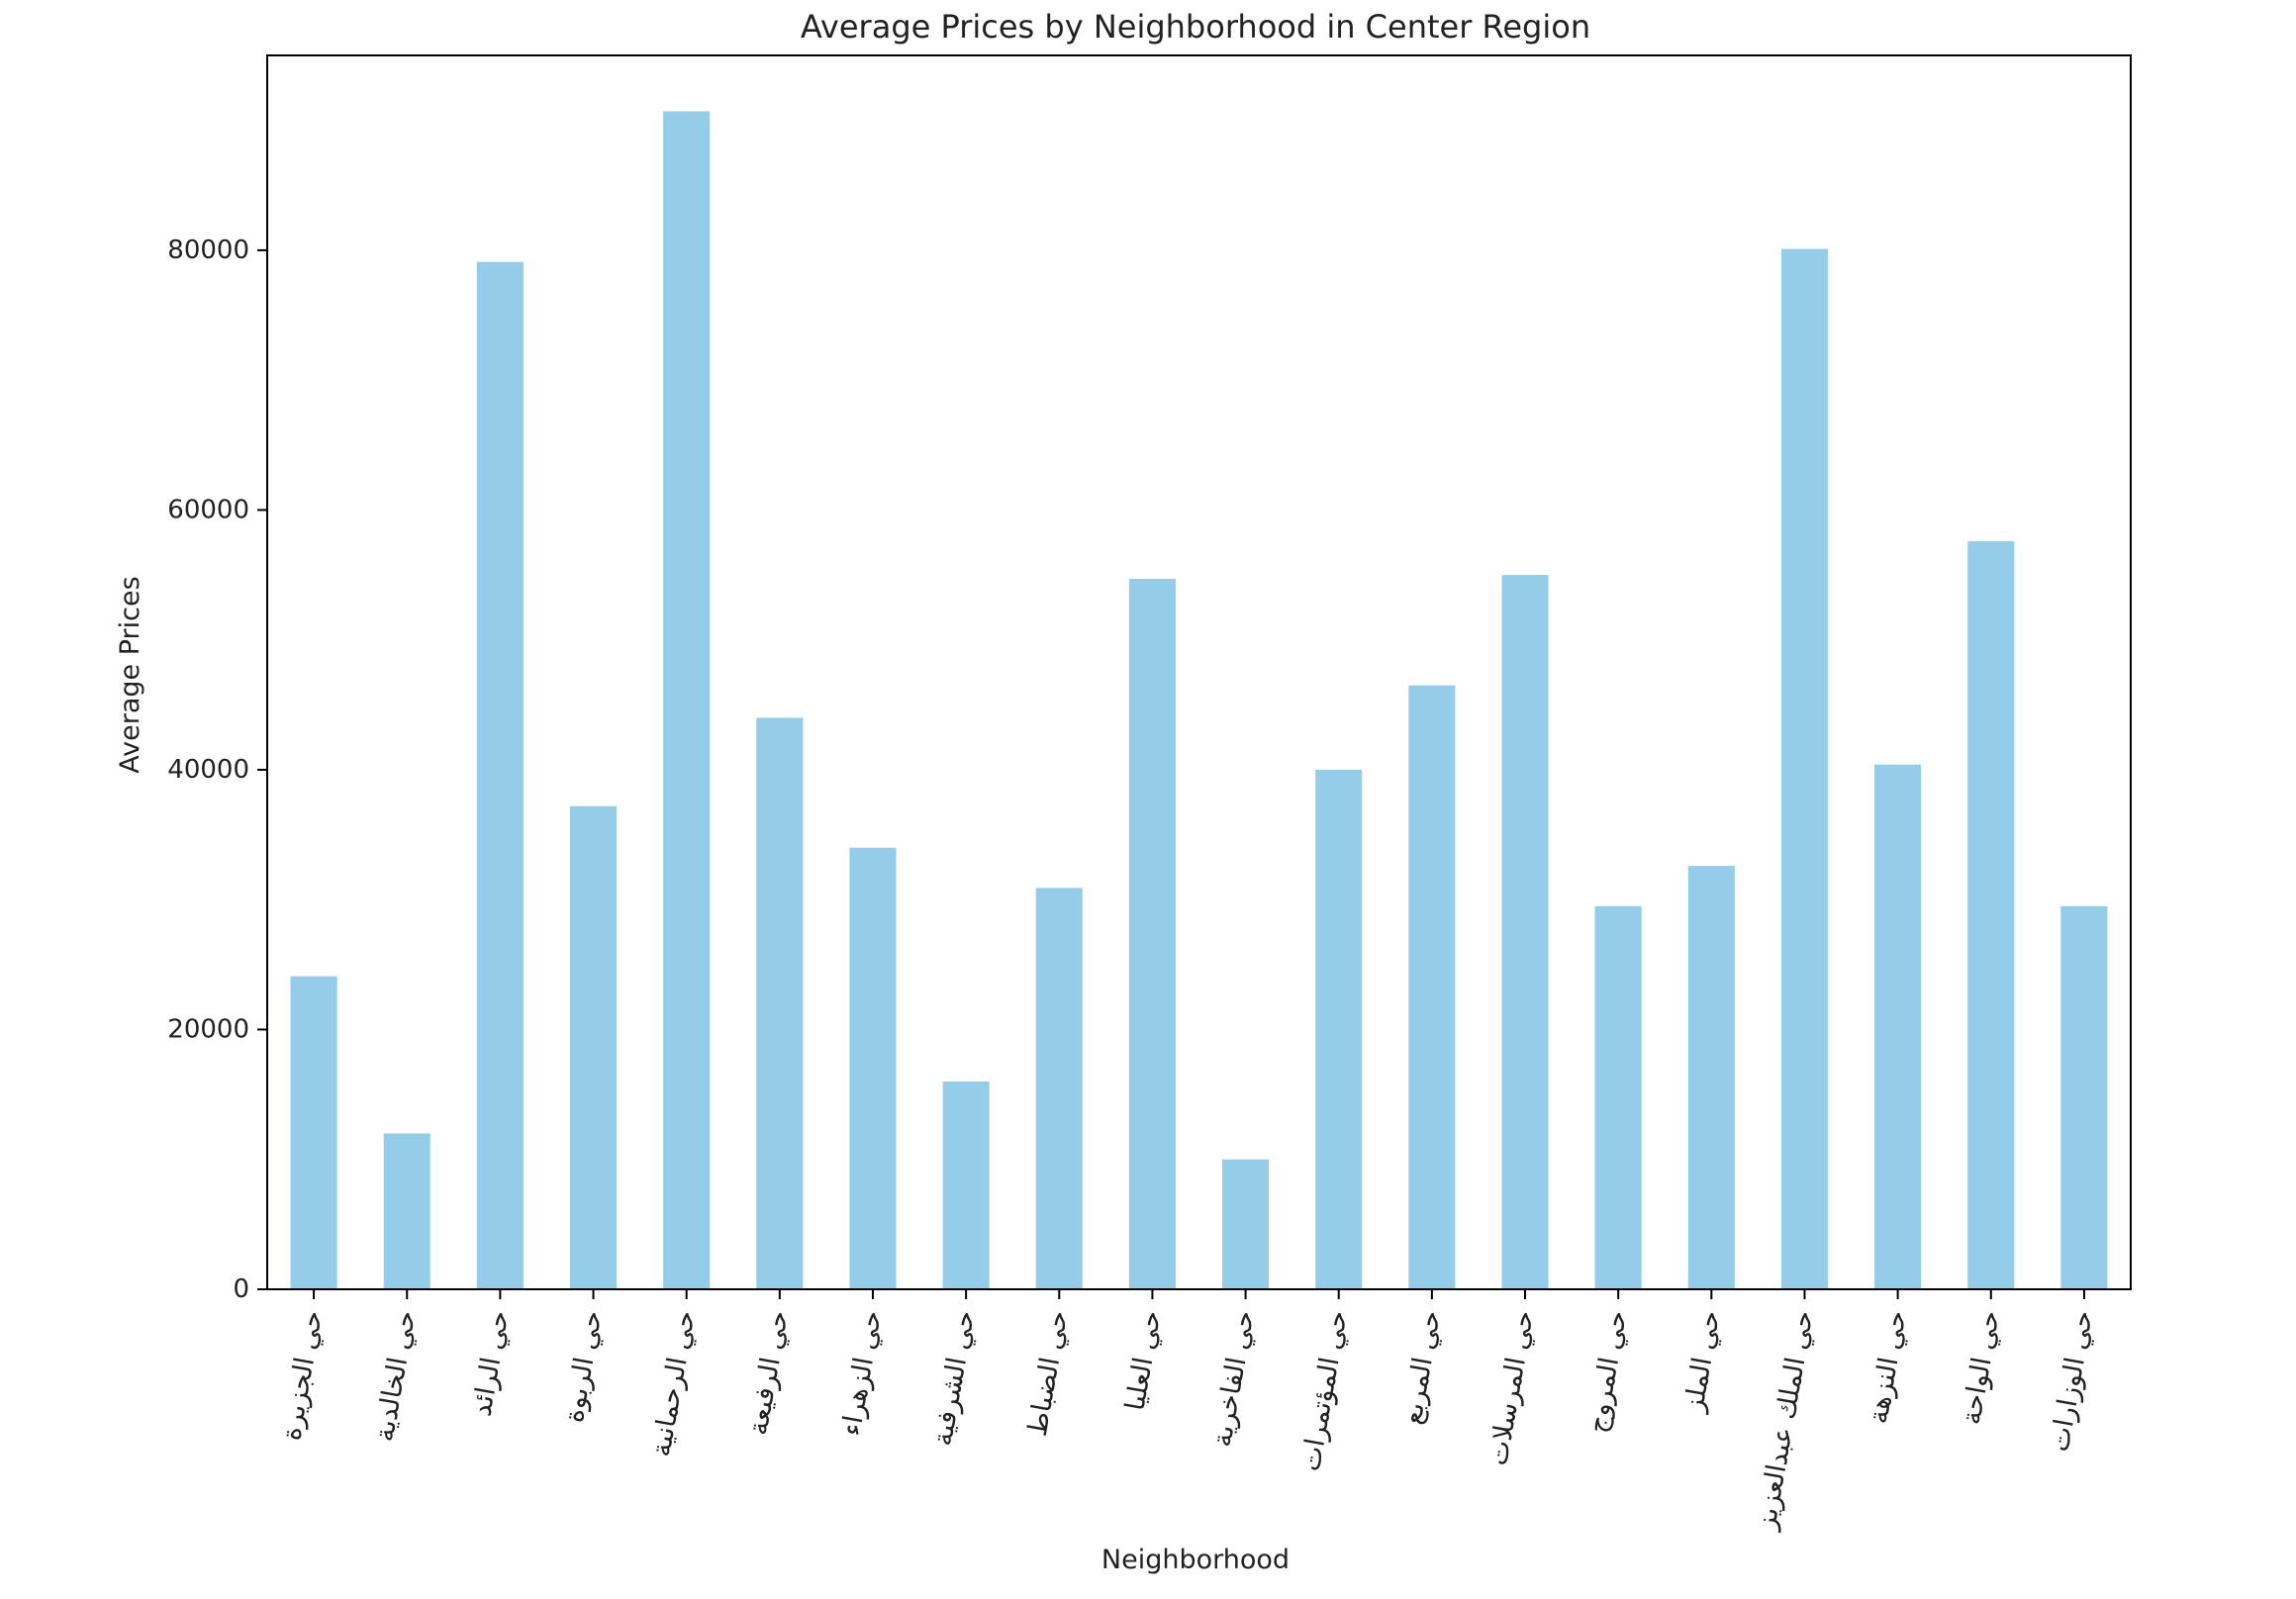 The width and height of the screenshot is (2296, 1599). I want to click on x-tick-label: حي الخالدية, so click(396, 1376).